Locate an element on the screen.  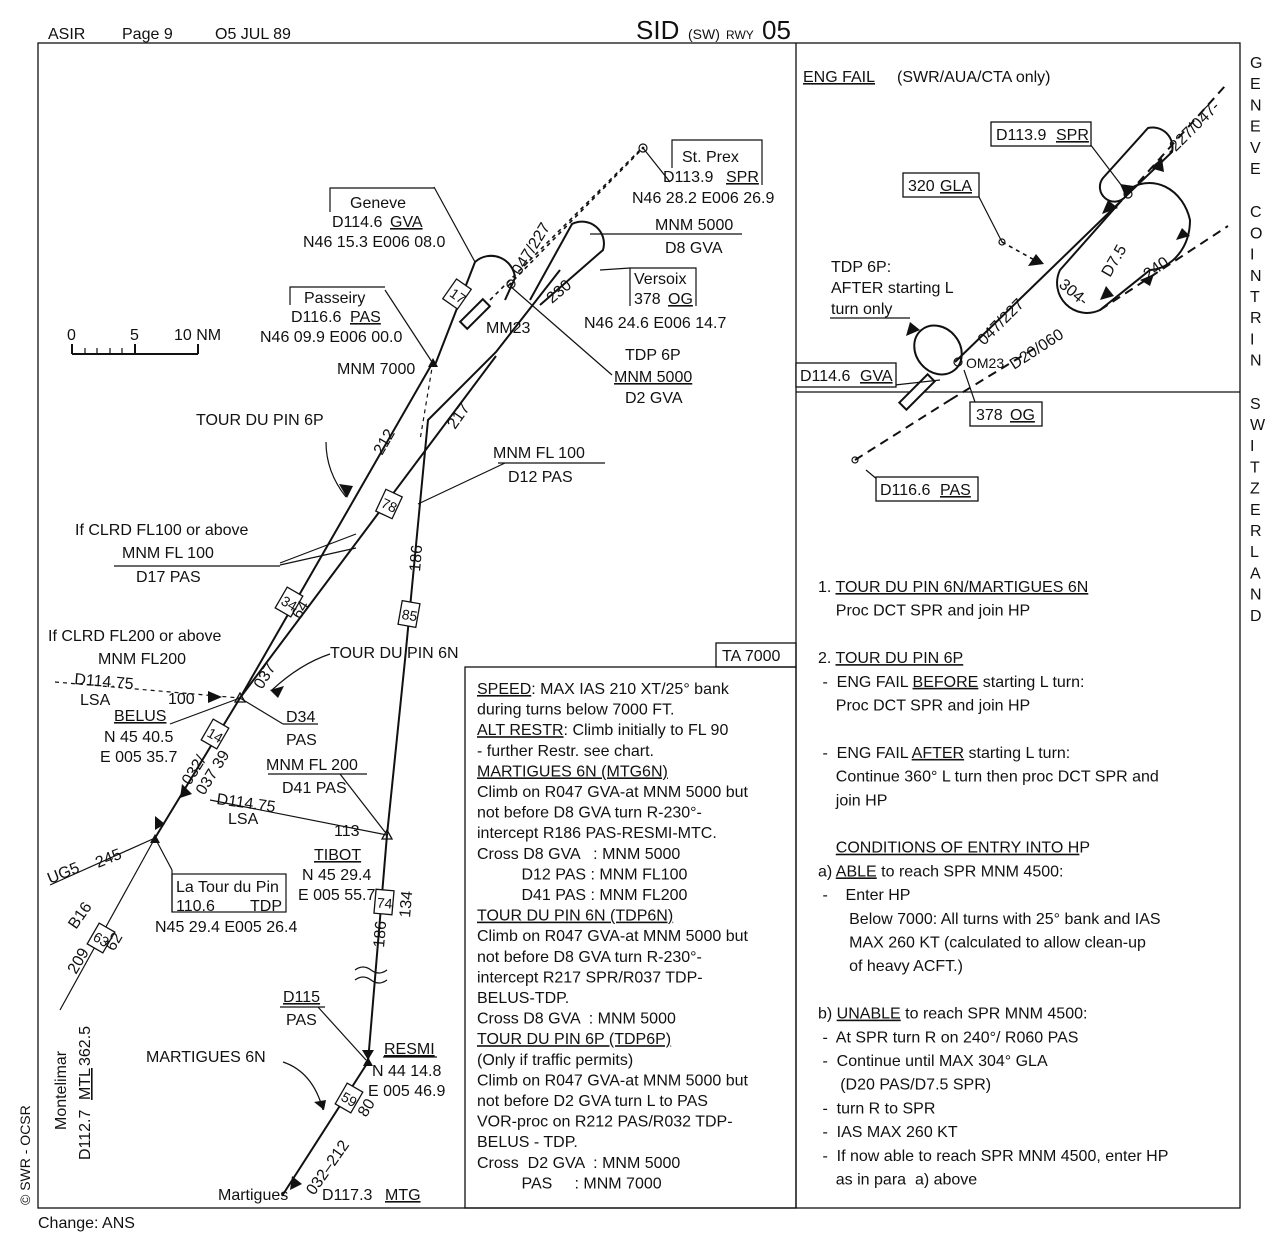
procedure-line: SPEED: MAX IAS 210 XT/25° bank is located at coordinates (603, 689).